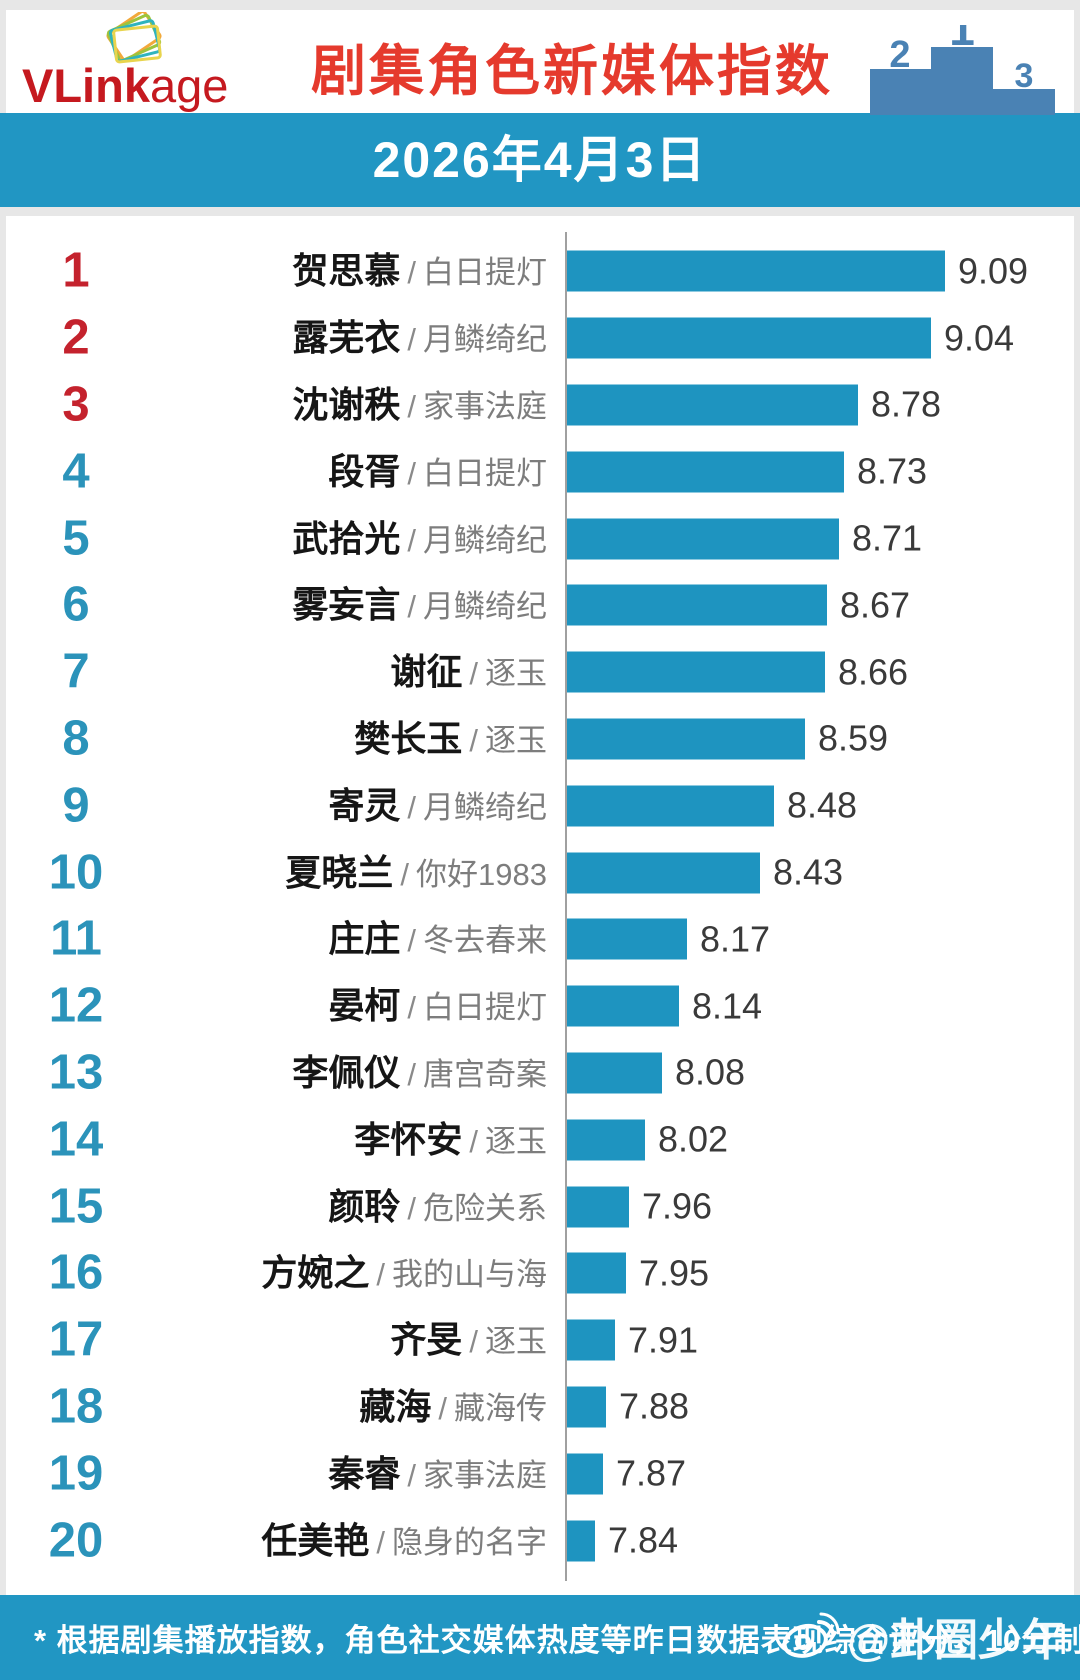  What do you see at coordinates (754, 404) in the screenshot?
I see `bar-zone: 8.78` at bounding box center [754, 404].